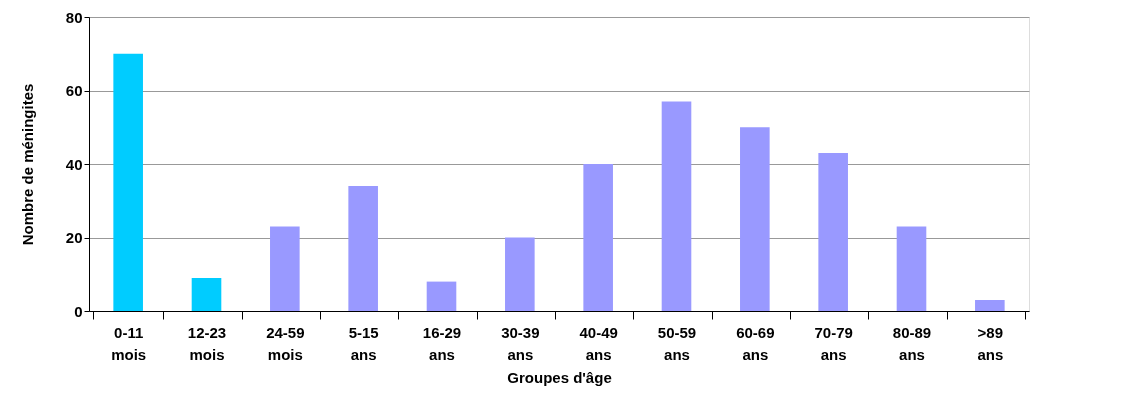 The width and height of the screenshot is (1123, 416). What do you see at coordinates (285, 343) in the screenshot?
I see `x-tick-label: 24-59 mois` at bounding box center [285, 343].